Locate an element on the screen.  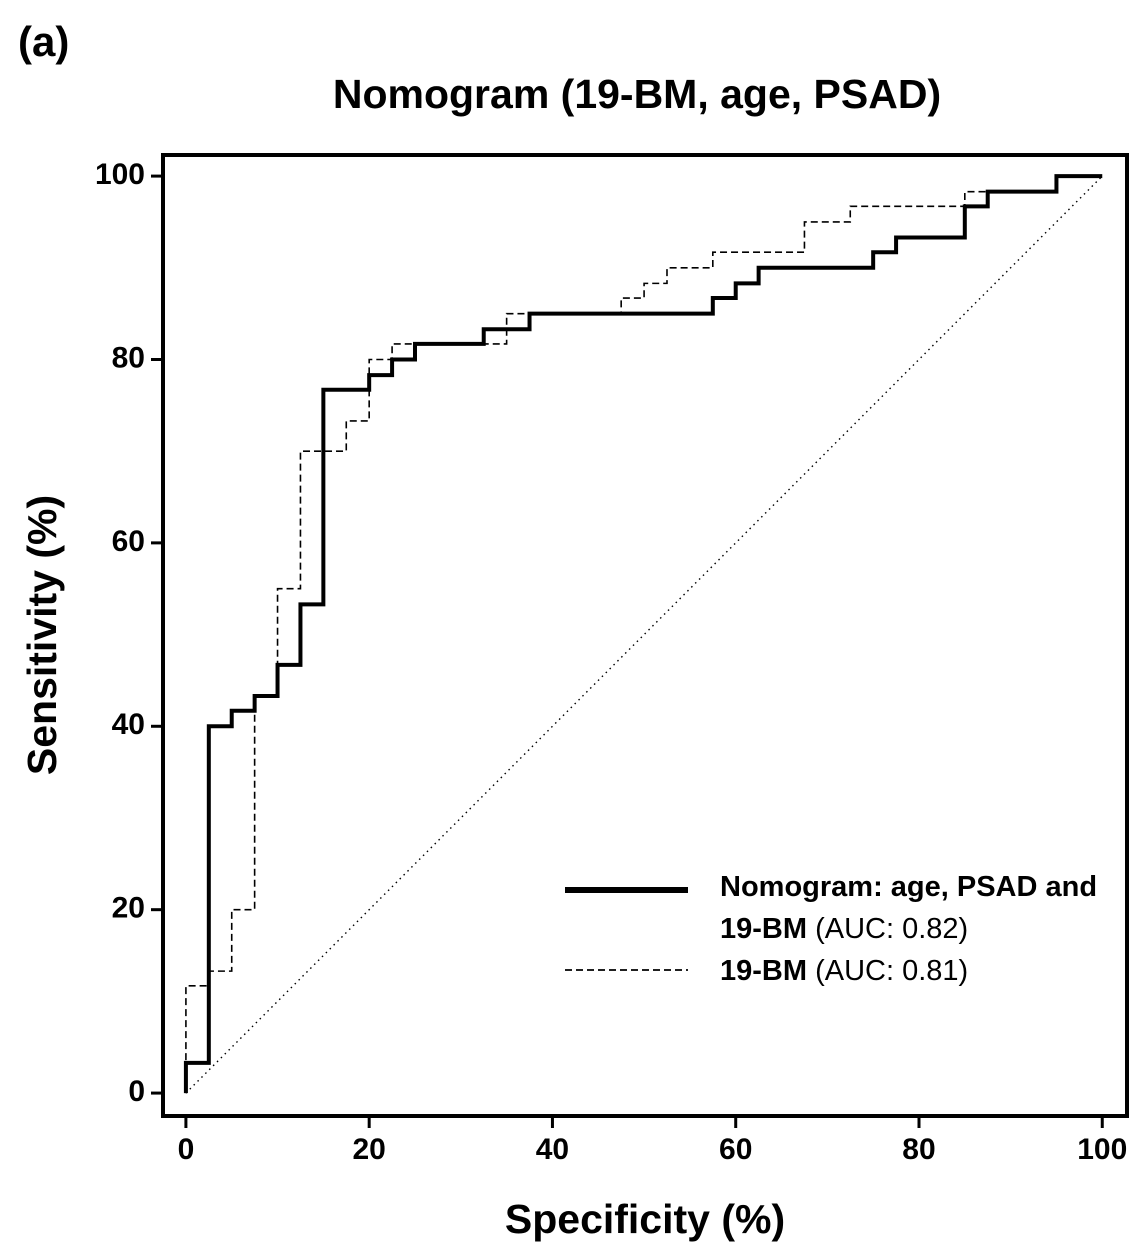
x-tick-label: 20 is located at coordinates (368, 1149).